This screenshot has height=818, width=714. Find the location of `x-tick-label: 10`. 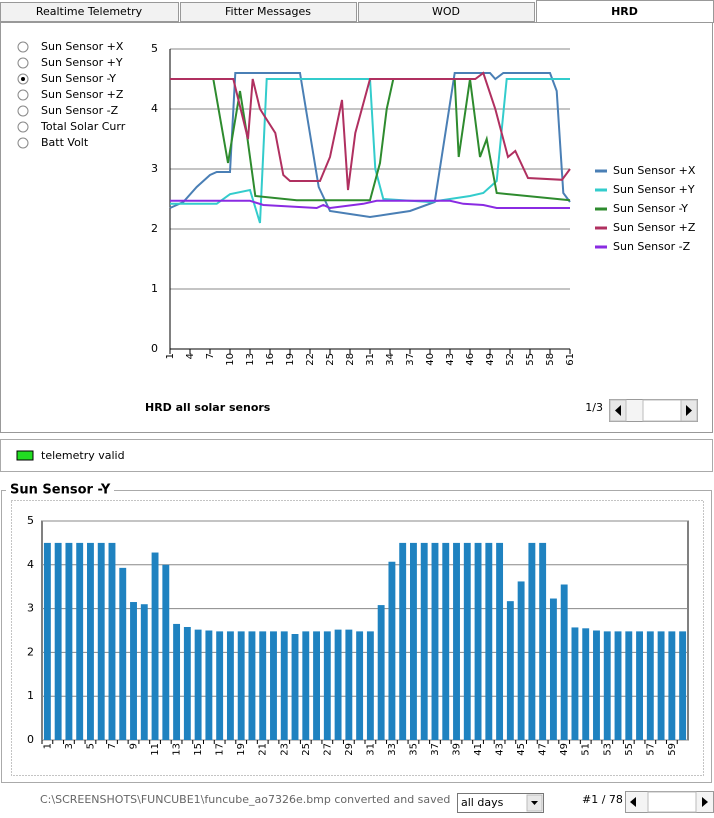

x-tick-label: 10 is located at coordinates (230, 359).